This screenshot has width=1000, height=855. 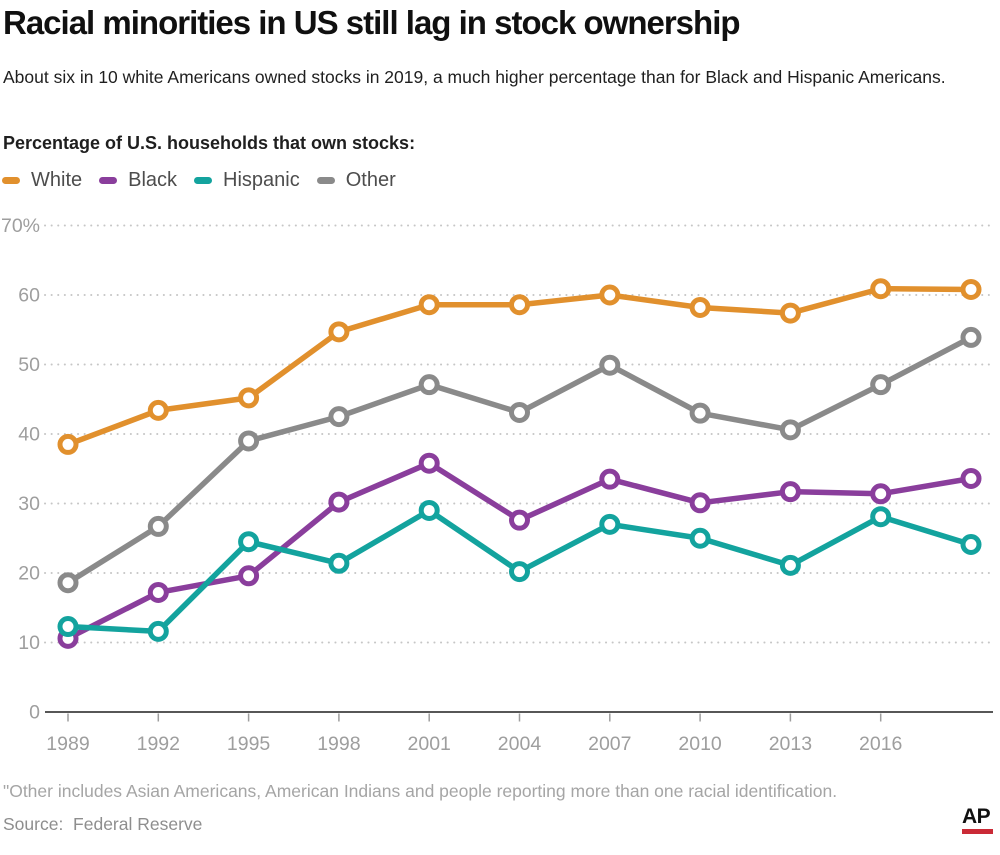 I want to click on y-tick-label: 20, so click(x=29, y=574).